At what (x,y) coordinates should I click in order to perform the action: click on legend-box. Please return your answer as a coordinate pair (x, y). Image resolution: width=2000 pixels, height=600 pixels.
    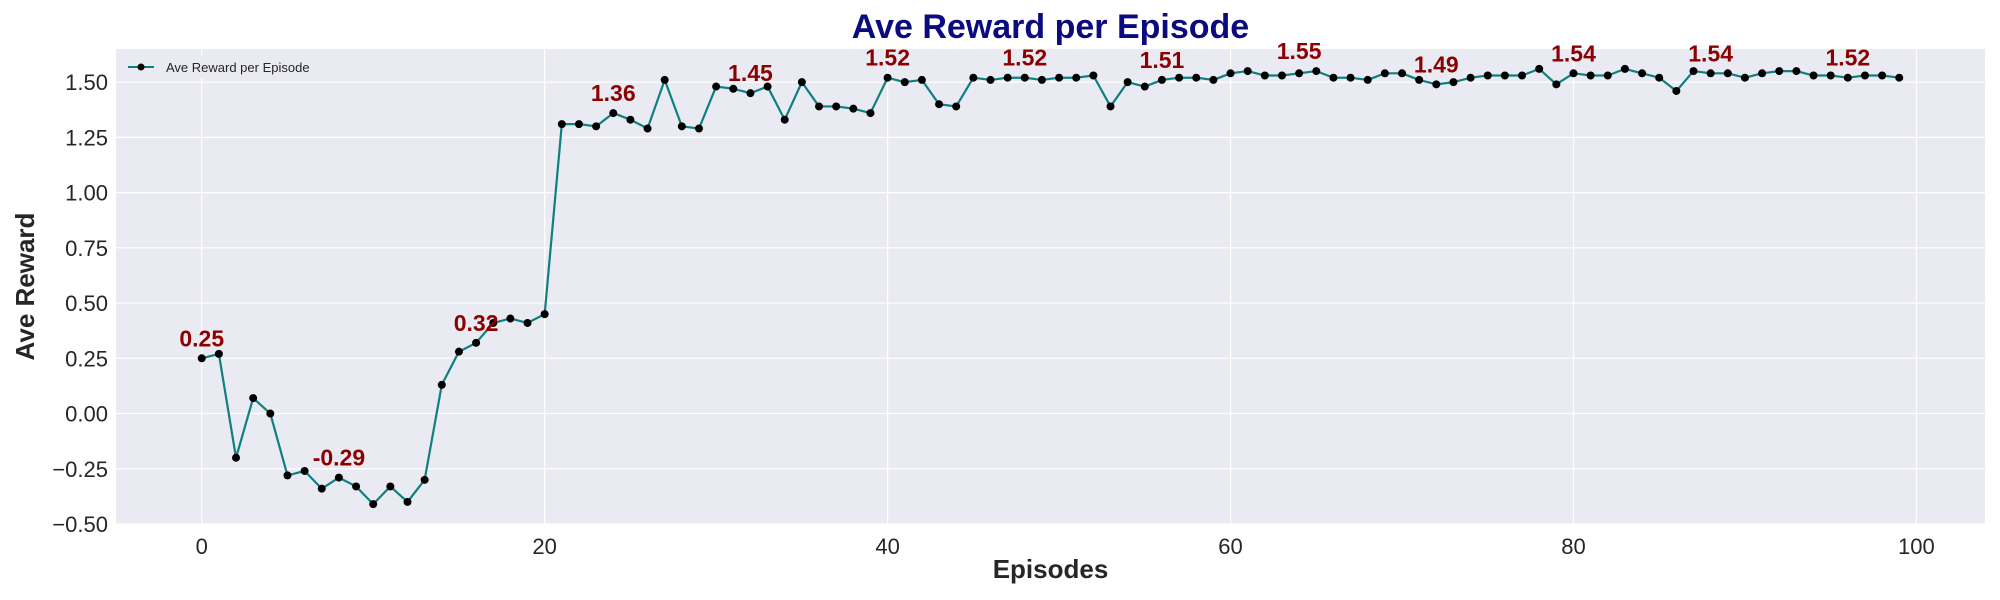
    Looking at the image, I should click on (230, 67).